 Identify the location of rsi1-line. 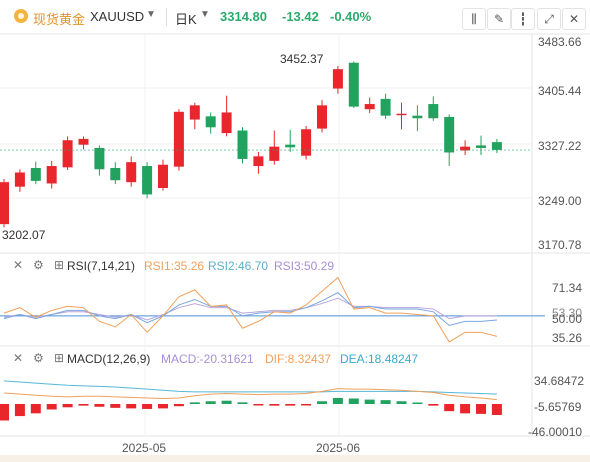
(250, 309).